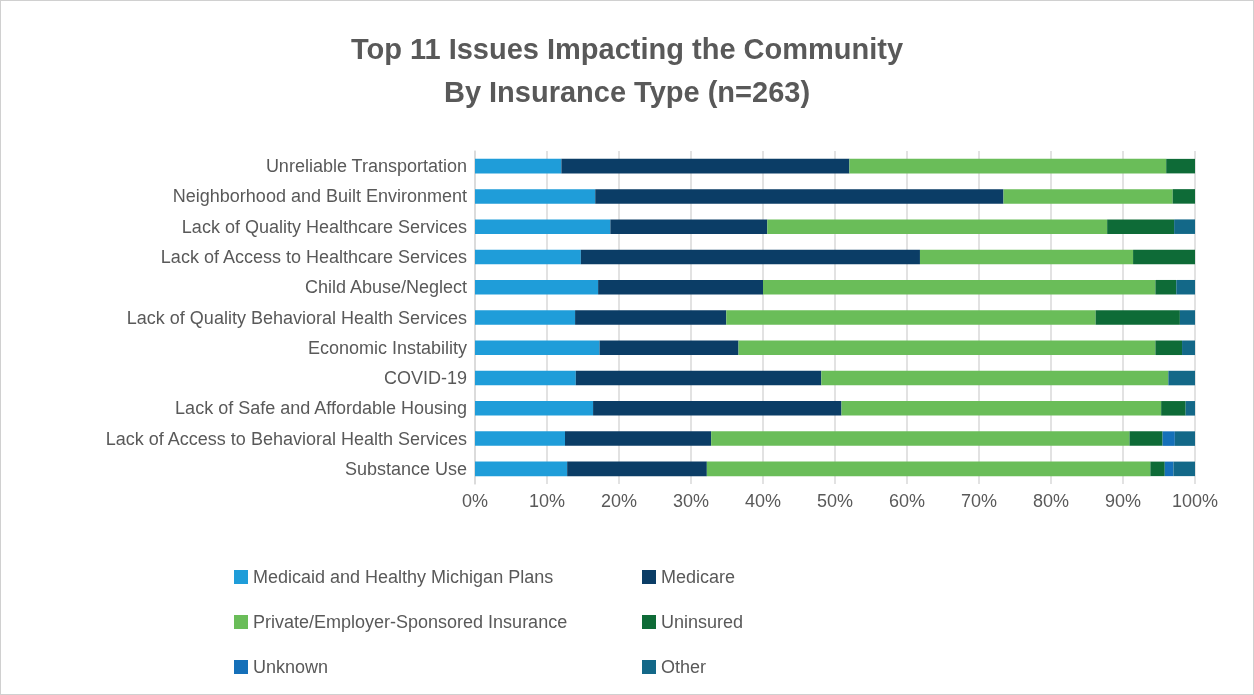 The height and width of the screenshot is (695, 1254). I want to click on y-tick-label: Unreliable Transportation, so click(366, 166).